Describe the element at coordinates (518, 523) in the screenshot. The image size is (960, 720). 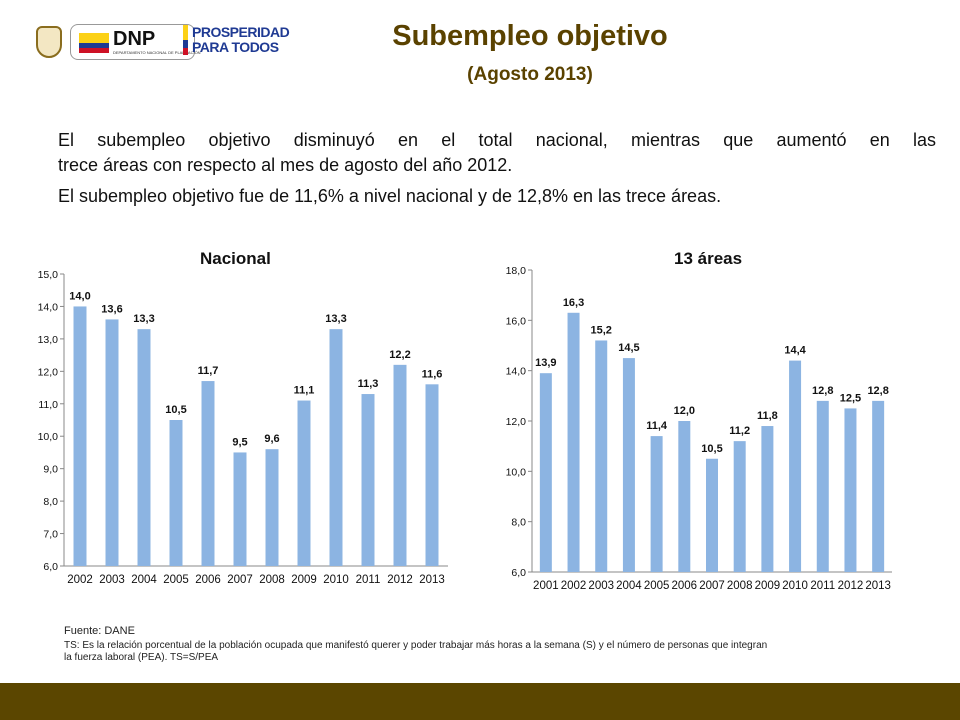
I see `areas-y-tick-label: 8,0` at that location.